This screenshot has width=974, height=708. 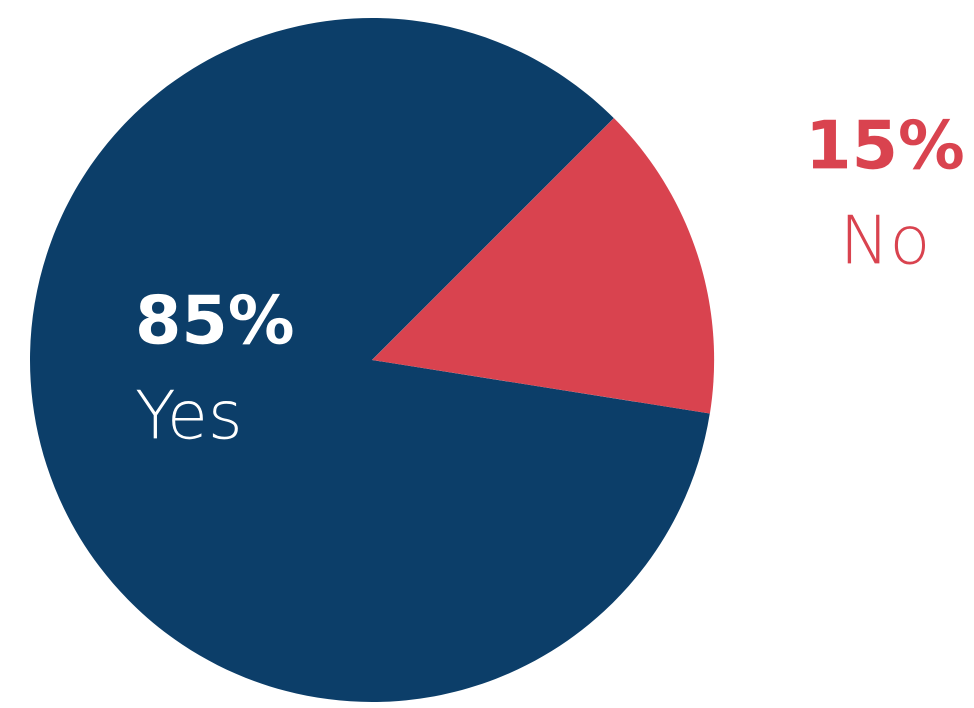 I want to click on slice-label: No, so click(x=887, y=239).